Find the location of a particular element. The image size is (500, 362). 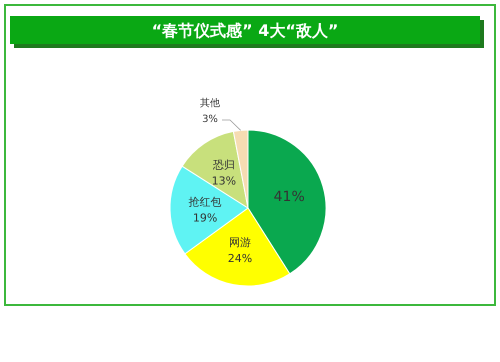

slice-label: 恐归 is located at coordinates (223, 165).